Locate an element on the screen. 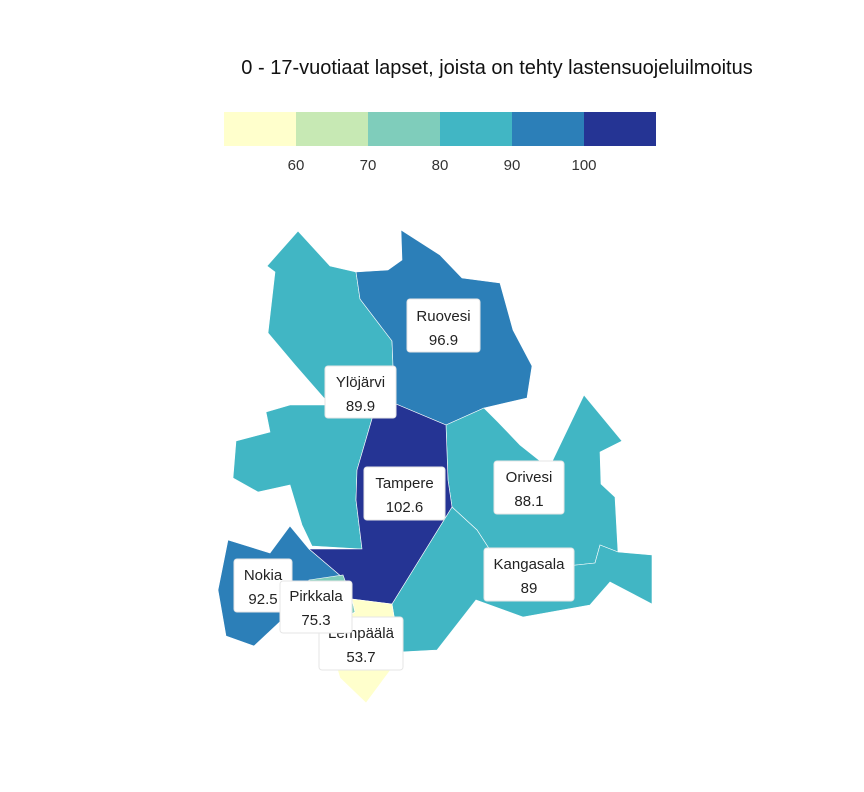  label-ruovesi-value: 96.9 is located at coordinates (443, 340).